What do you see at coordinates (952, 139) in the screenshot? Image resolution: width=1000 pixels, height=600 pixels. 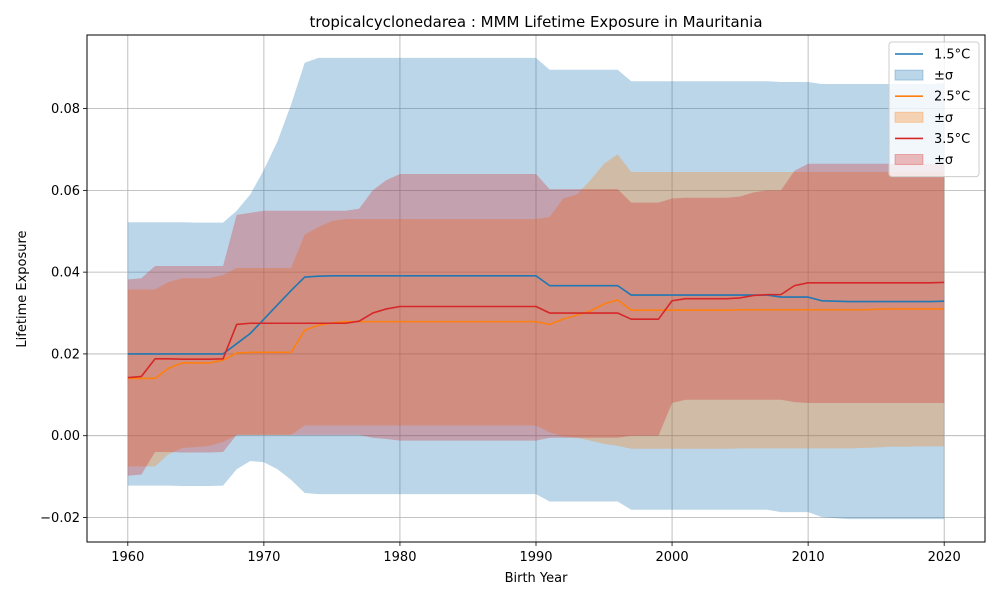 I see `legend-label: 3.5°C` at bounding box center [952, 139].